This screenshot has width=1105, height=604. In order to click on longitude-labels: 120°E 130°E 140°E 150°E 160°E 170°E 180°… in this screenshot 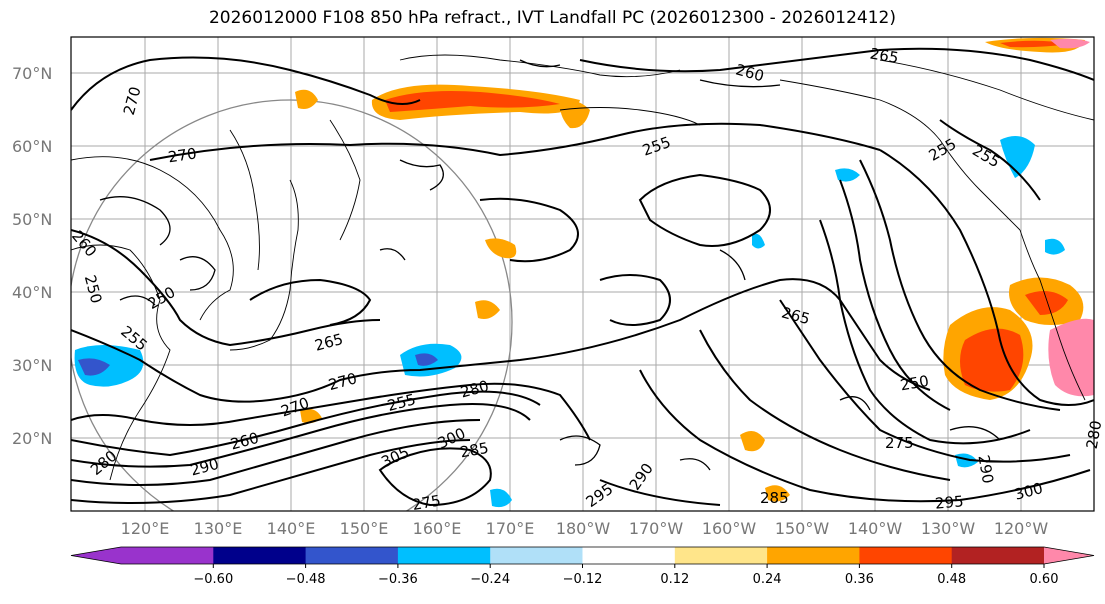, I will do `click(585, 528)`.